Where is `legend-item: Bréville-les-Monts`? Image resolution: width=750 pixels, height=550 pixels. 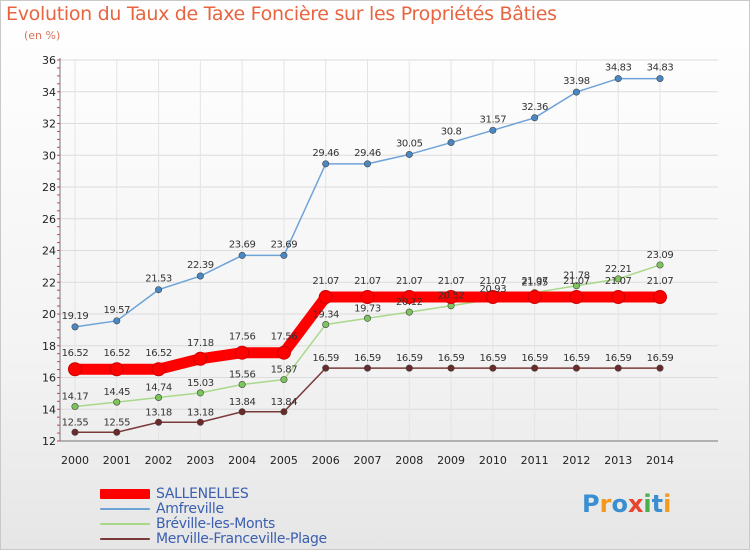
legend-item: Bréville-les-Monts is located at coordinates (213, 524).